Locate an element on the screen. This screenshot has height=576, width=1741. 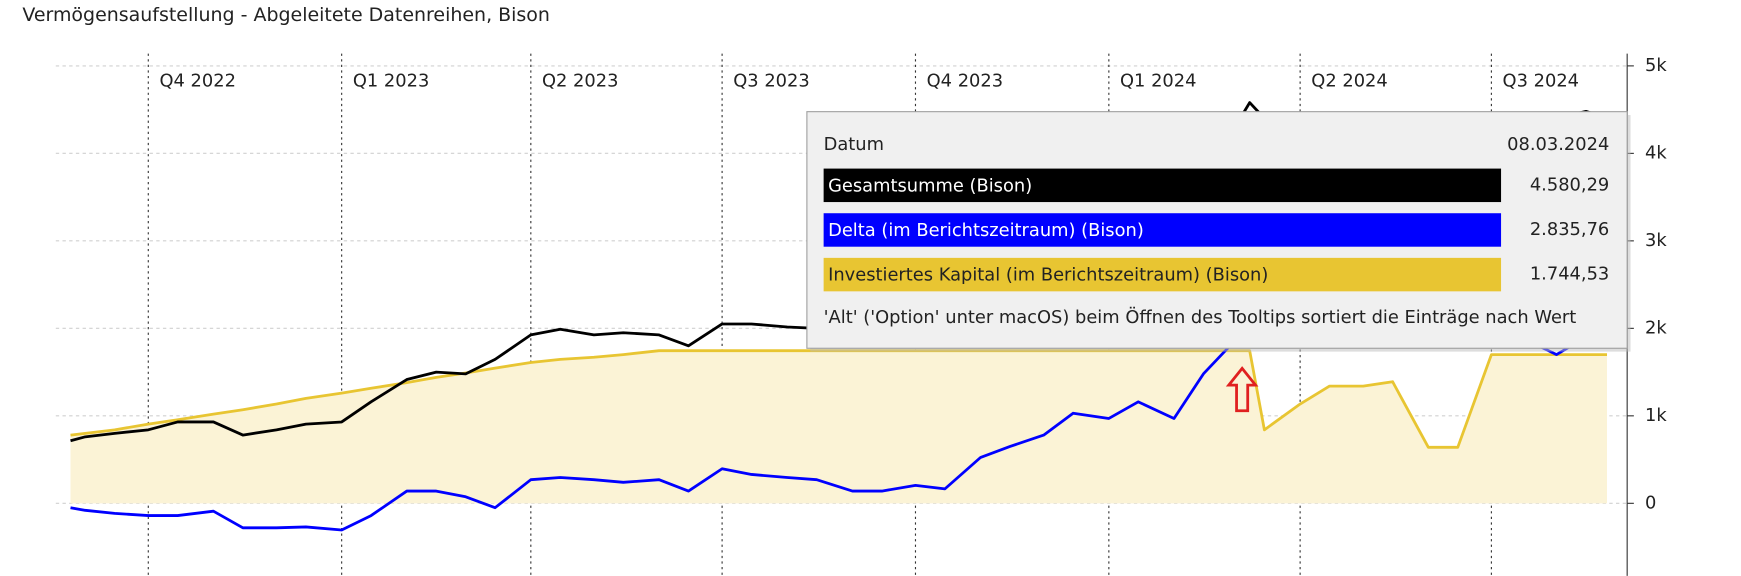
cursor-arrow is located at coordinates (1242, 389).